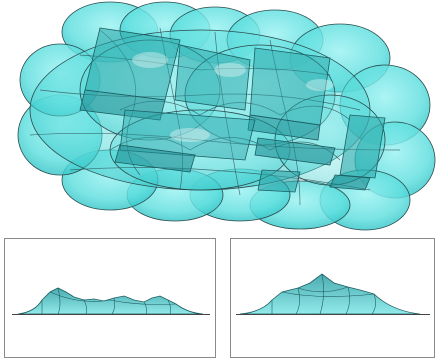 Image resolution: width=438 pixels, height=360 pixels. I want to click on side-seams, so click(323, 294).